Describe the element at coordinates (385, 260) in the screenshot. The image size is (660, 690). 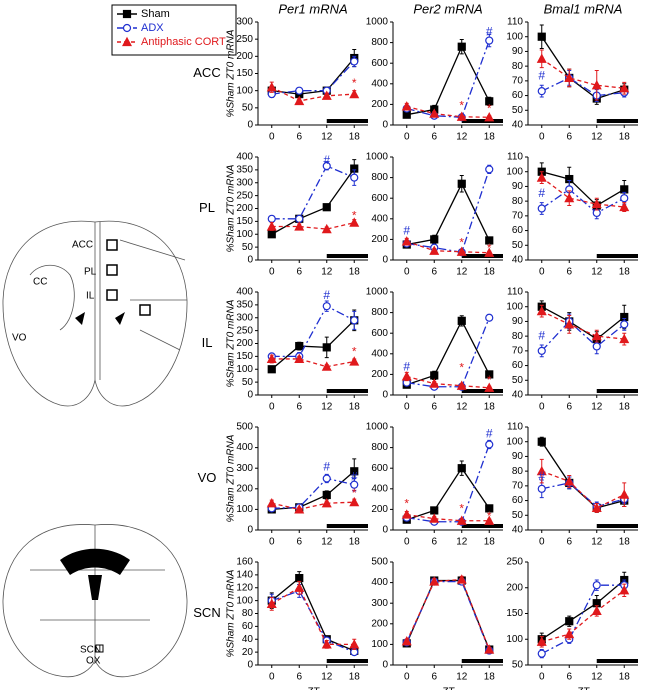
I see `y-tick-label: 0` at that location.